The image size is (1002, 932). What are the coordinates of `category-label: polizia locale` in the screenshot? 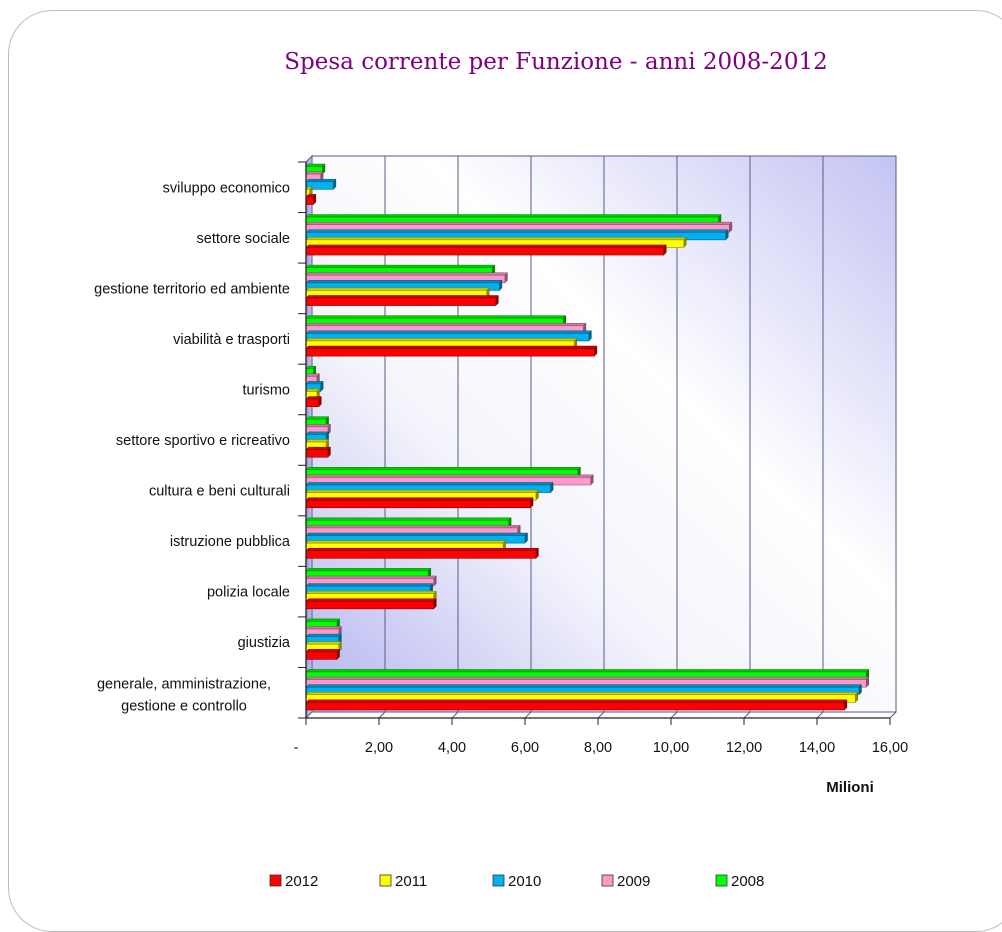 It's located at (248, 593).